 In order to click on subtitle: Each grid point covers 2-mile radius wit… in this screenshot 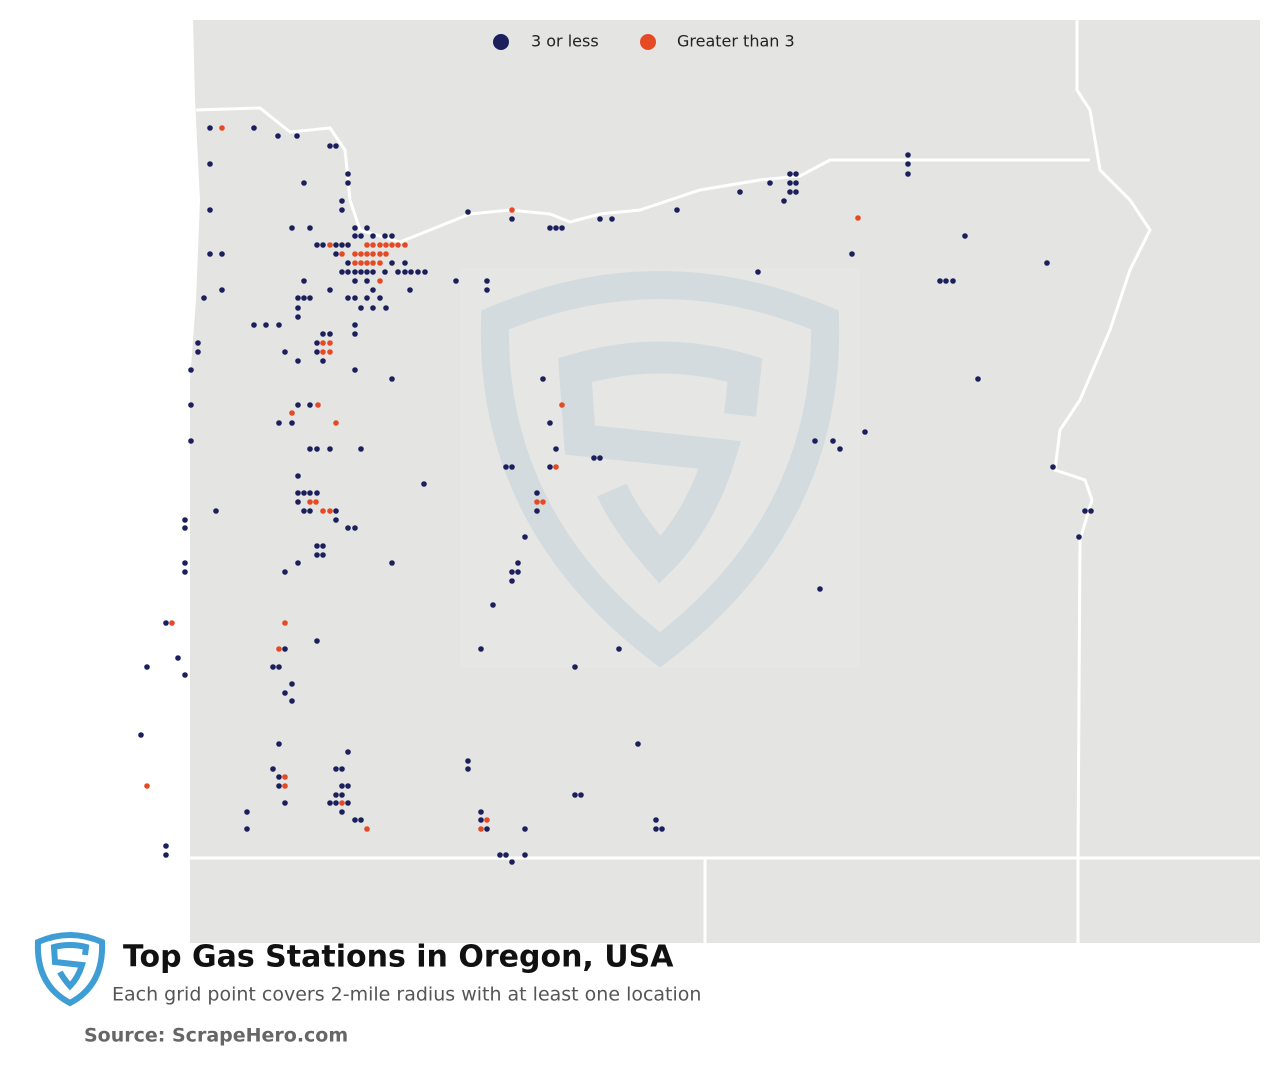, I will do `click(406, 995)`.